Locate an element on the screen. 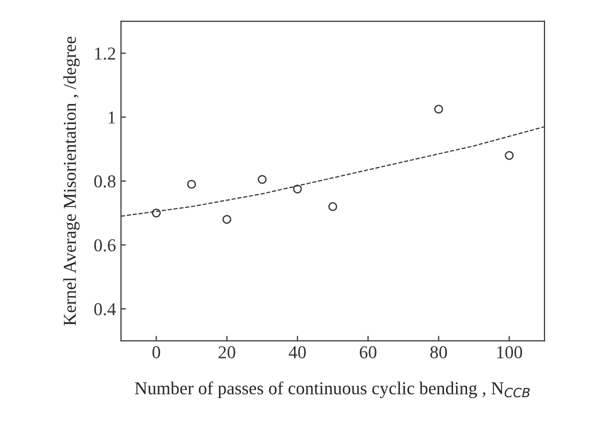 This screenshot has width=605, height=426. x-tick-label: 20 is located at coordinates (227, 352).